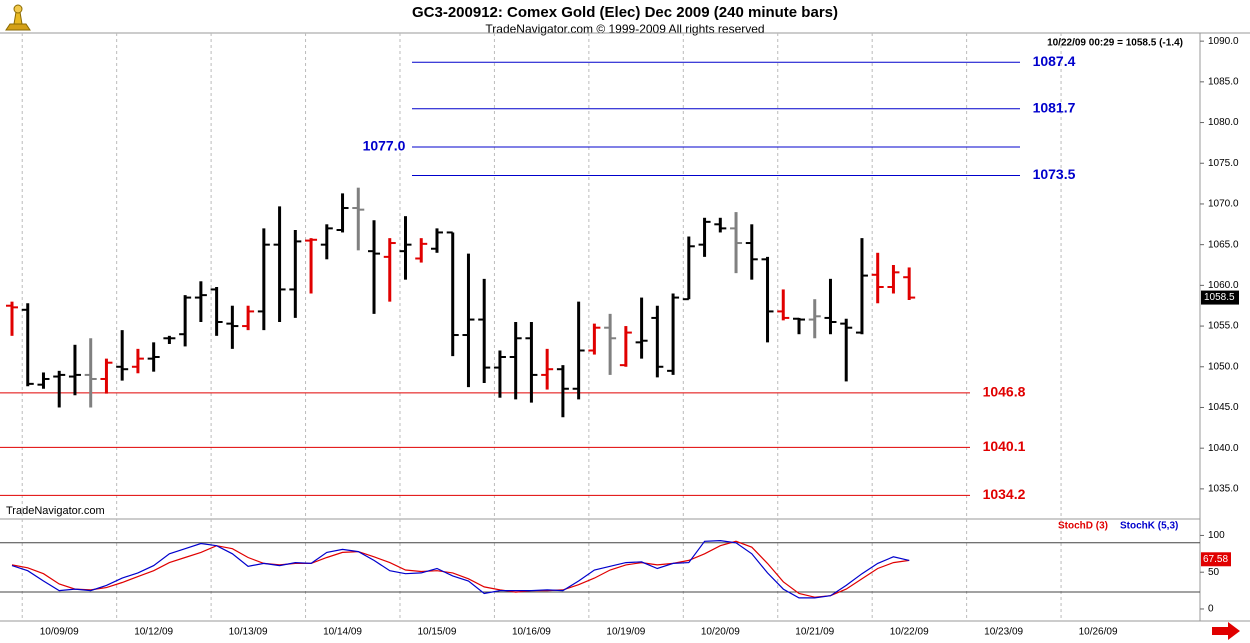 This screenshot has width=1250, height=643. What do you see at coordinates (909, 632) in the screenshot?
I see `x-tick-label: 10/22/09` at bounding box center [909, 632].